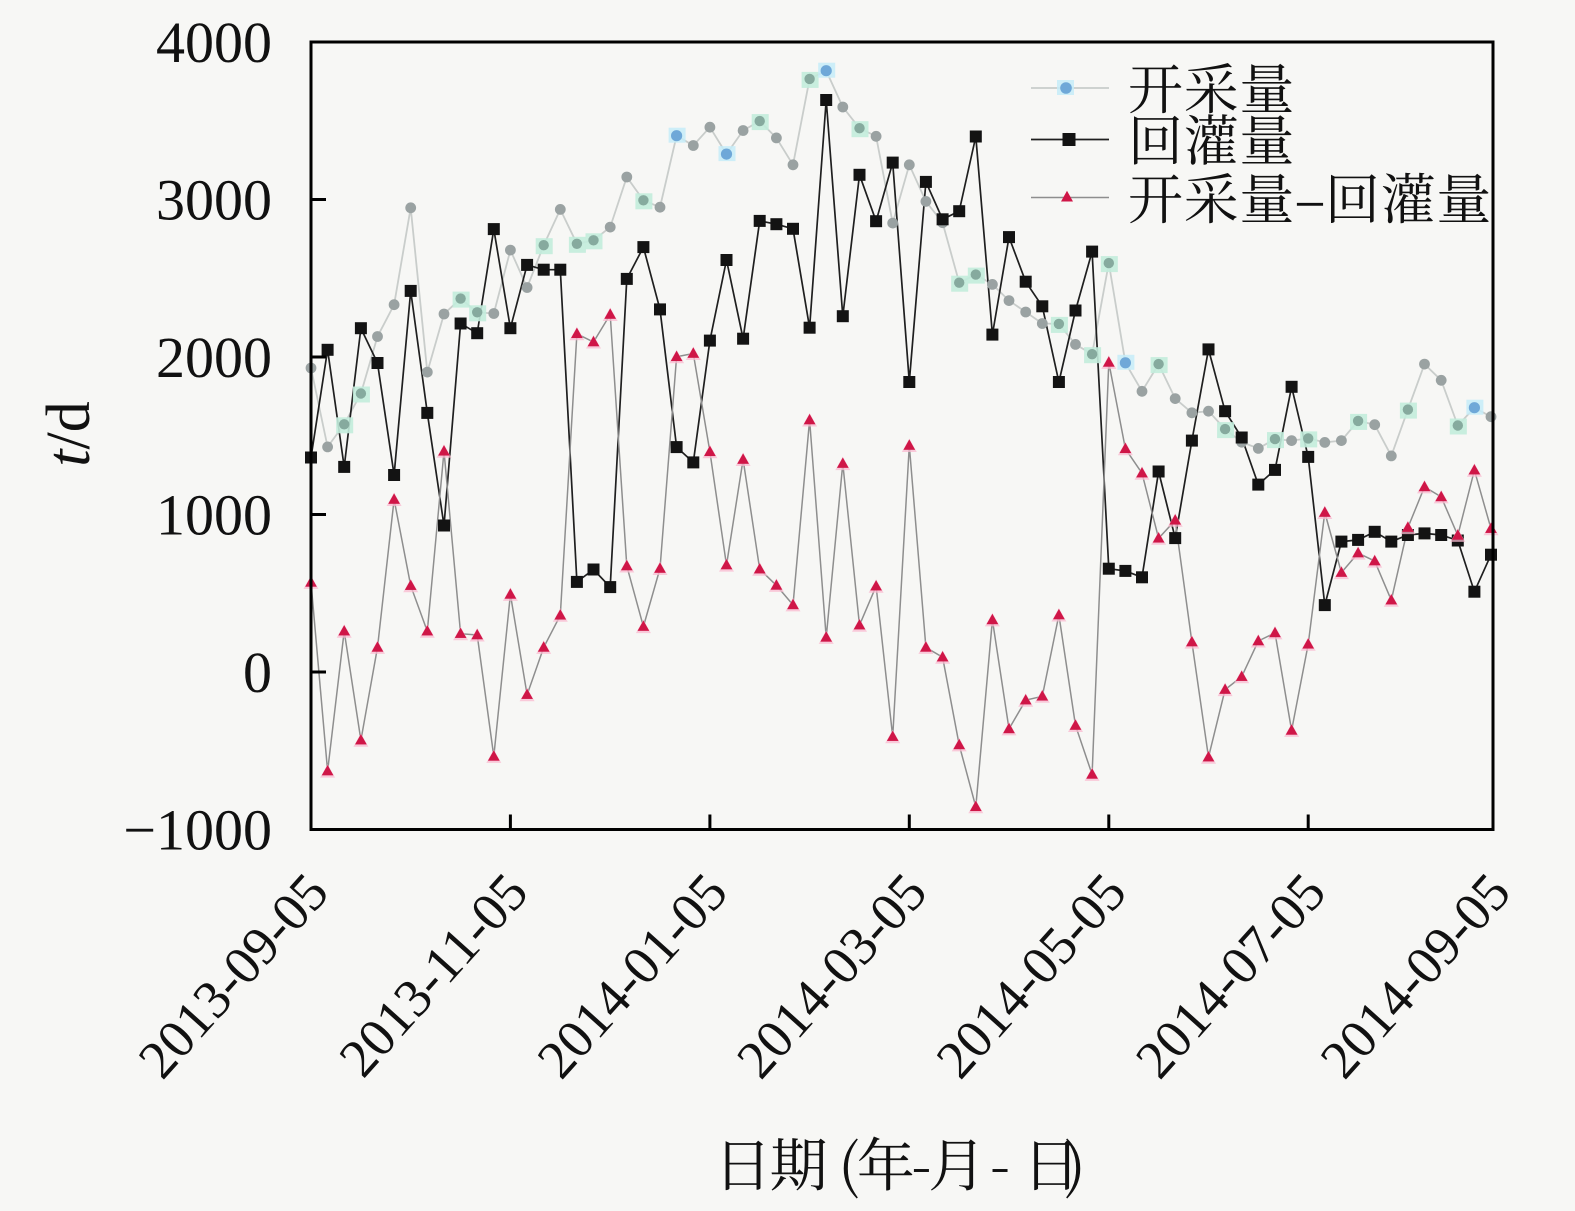  What do you see at coordinates (214, 42) in the screenshot?
I see `svg-text: 4000` at bounding box center [214, 42].